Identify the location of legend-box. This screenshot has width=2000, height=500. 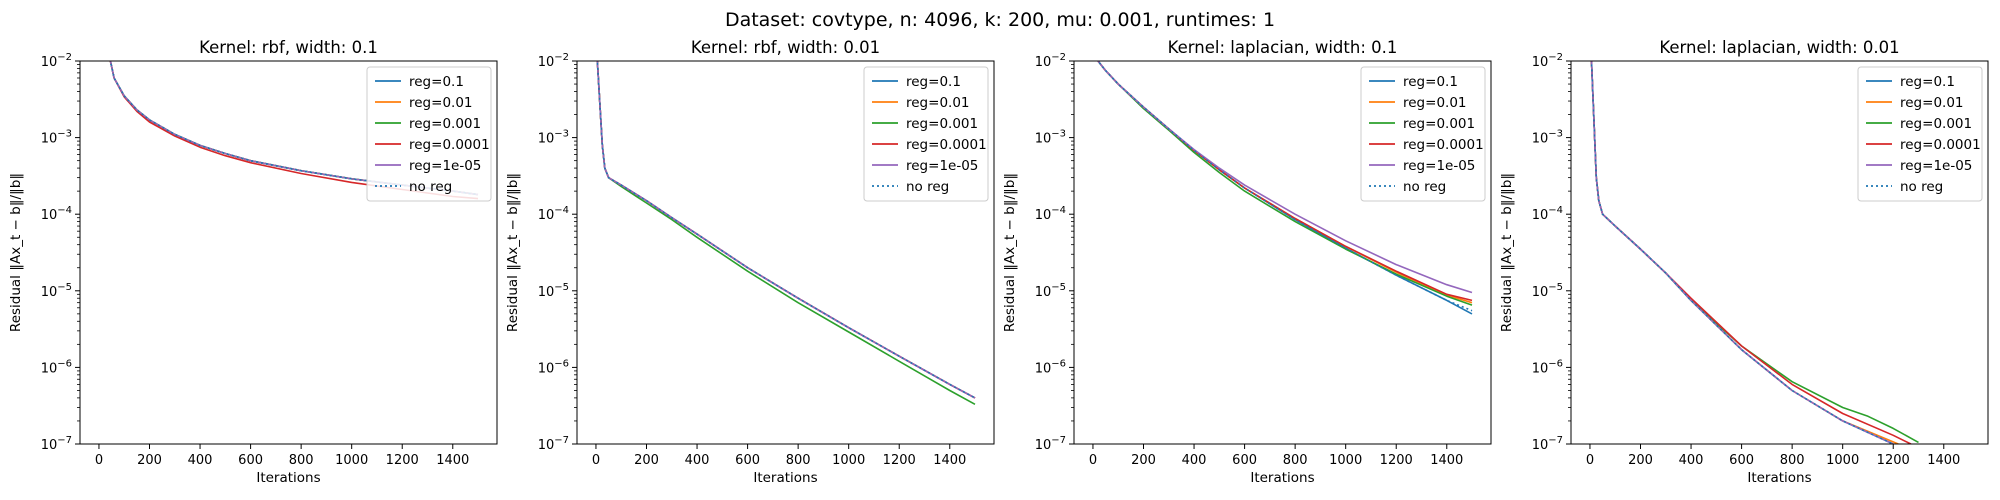
(926, 134).